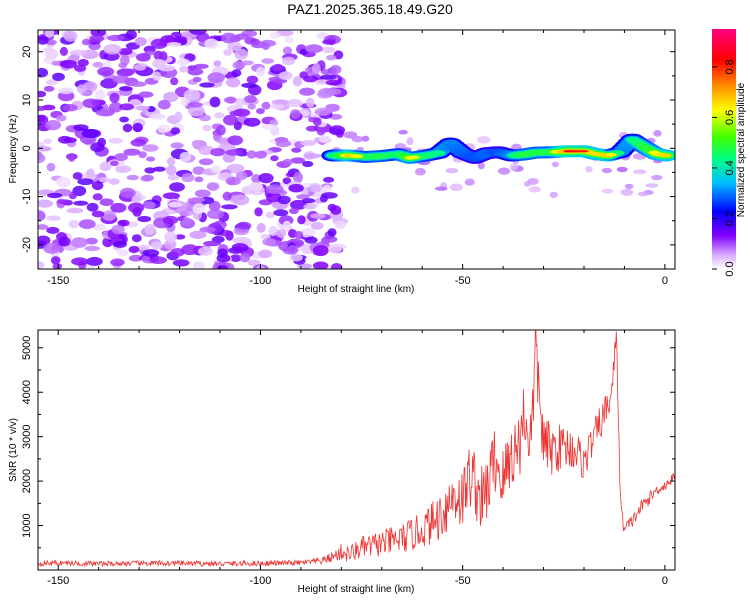 The width and height of the screenshot is (750, 600). Describe the element at coordinates (27, 245) in the screenshot. I see `y-tick-label: -20` at that location.